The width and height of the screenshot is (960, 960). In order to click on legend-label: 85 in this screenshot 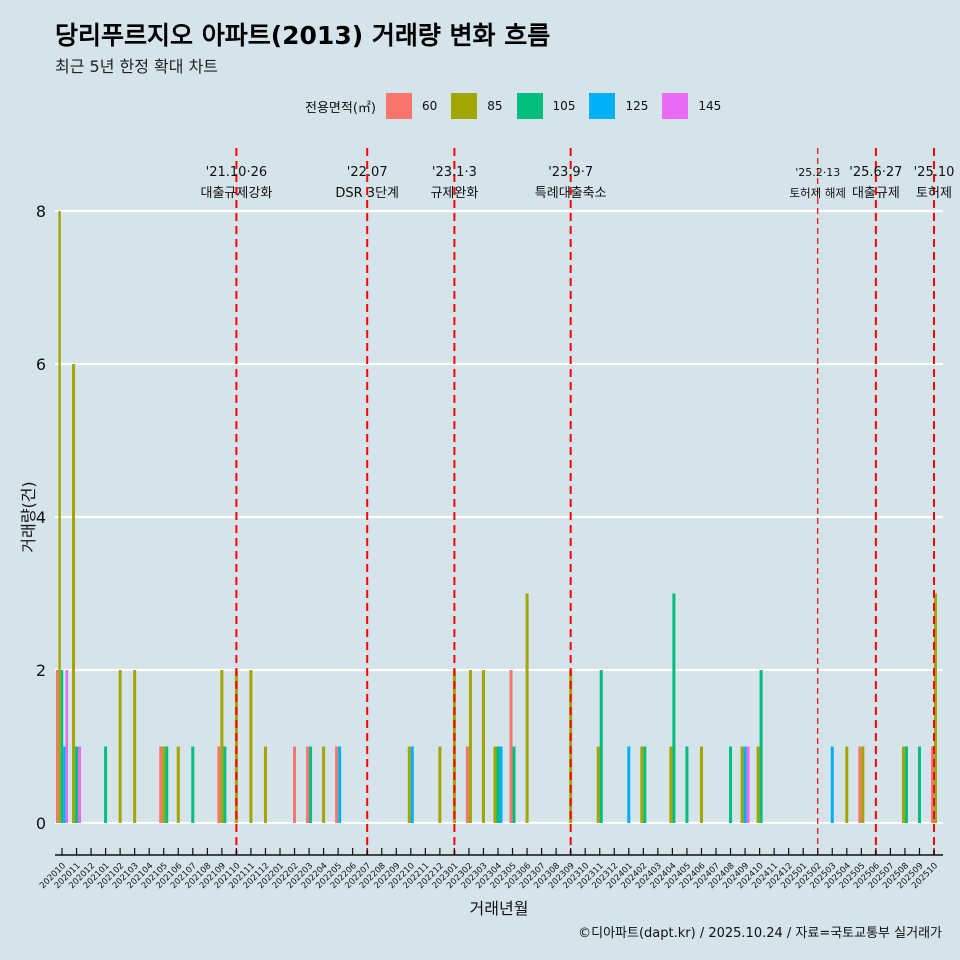, I will do `click(495, 106)`.